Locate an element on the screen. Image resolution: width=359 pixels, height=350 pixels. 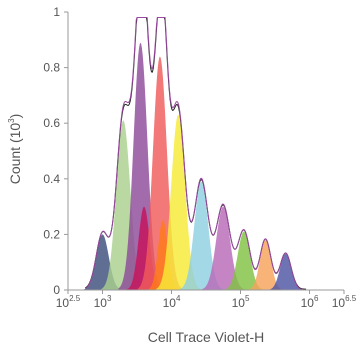
y-axis-title: Count (103) is located at coordinates (15, 149).